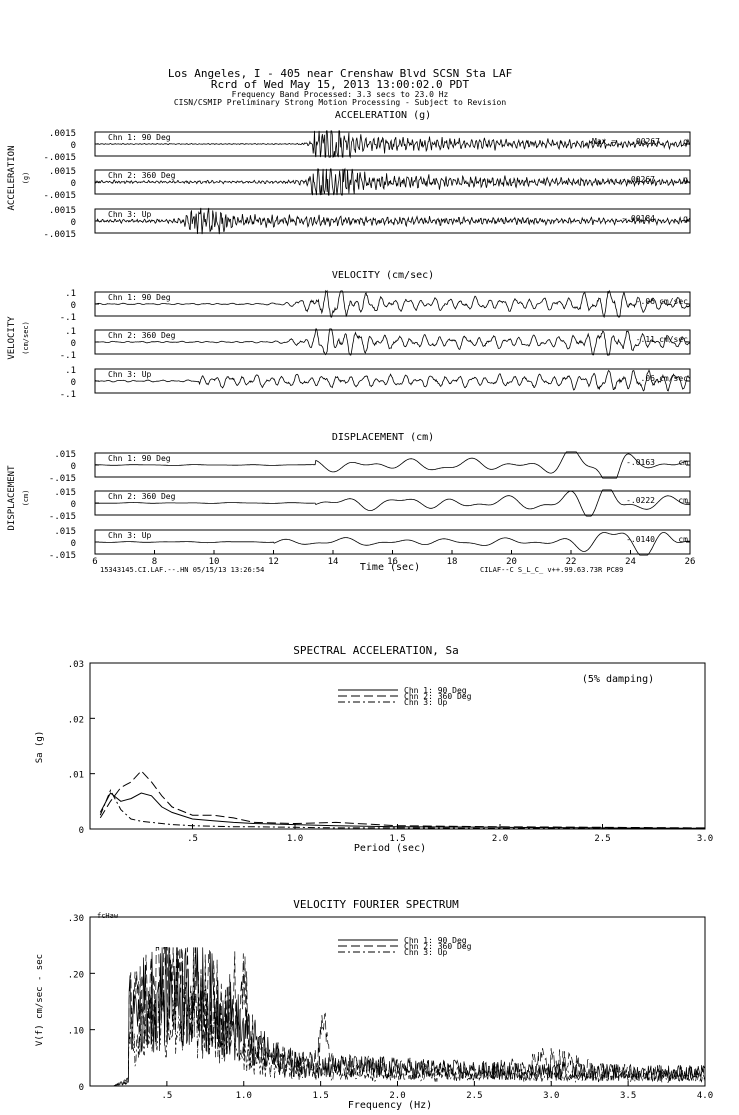 This screenshot has width=739, height=1115. I want to click on trace-frame, so click(392, 221).